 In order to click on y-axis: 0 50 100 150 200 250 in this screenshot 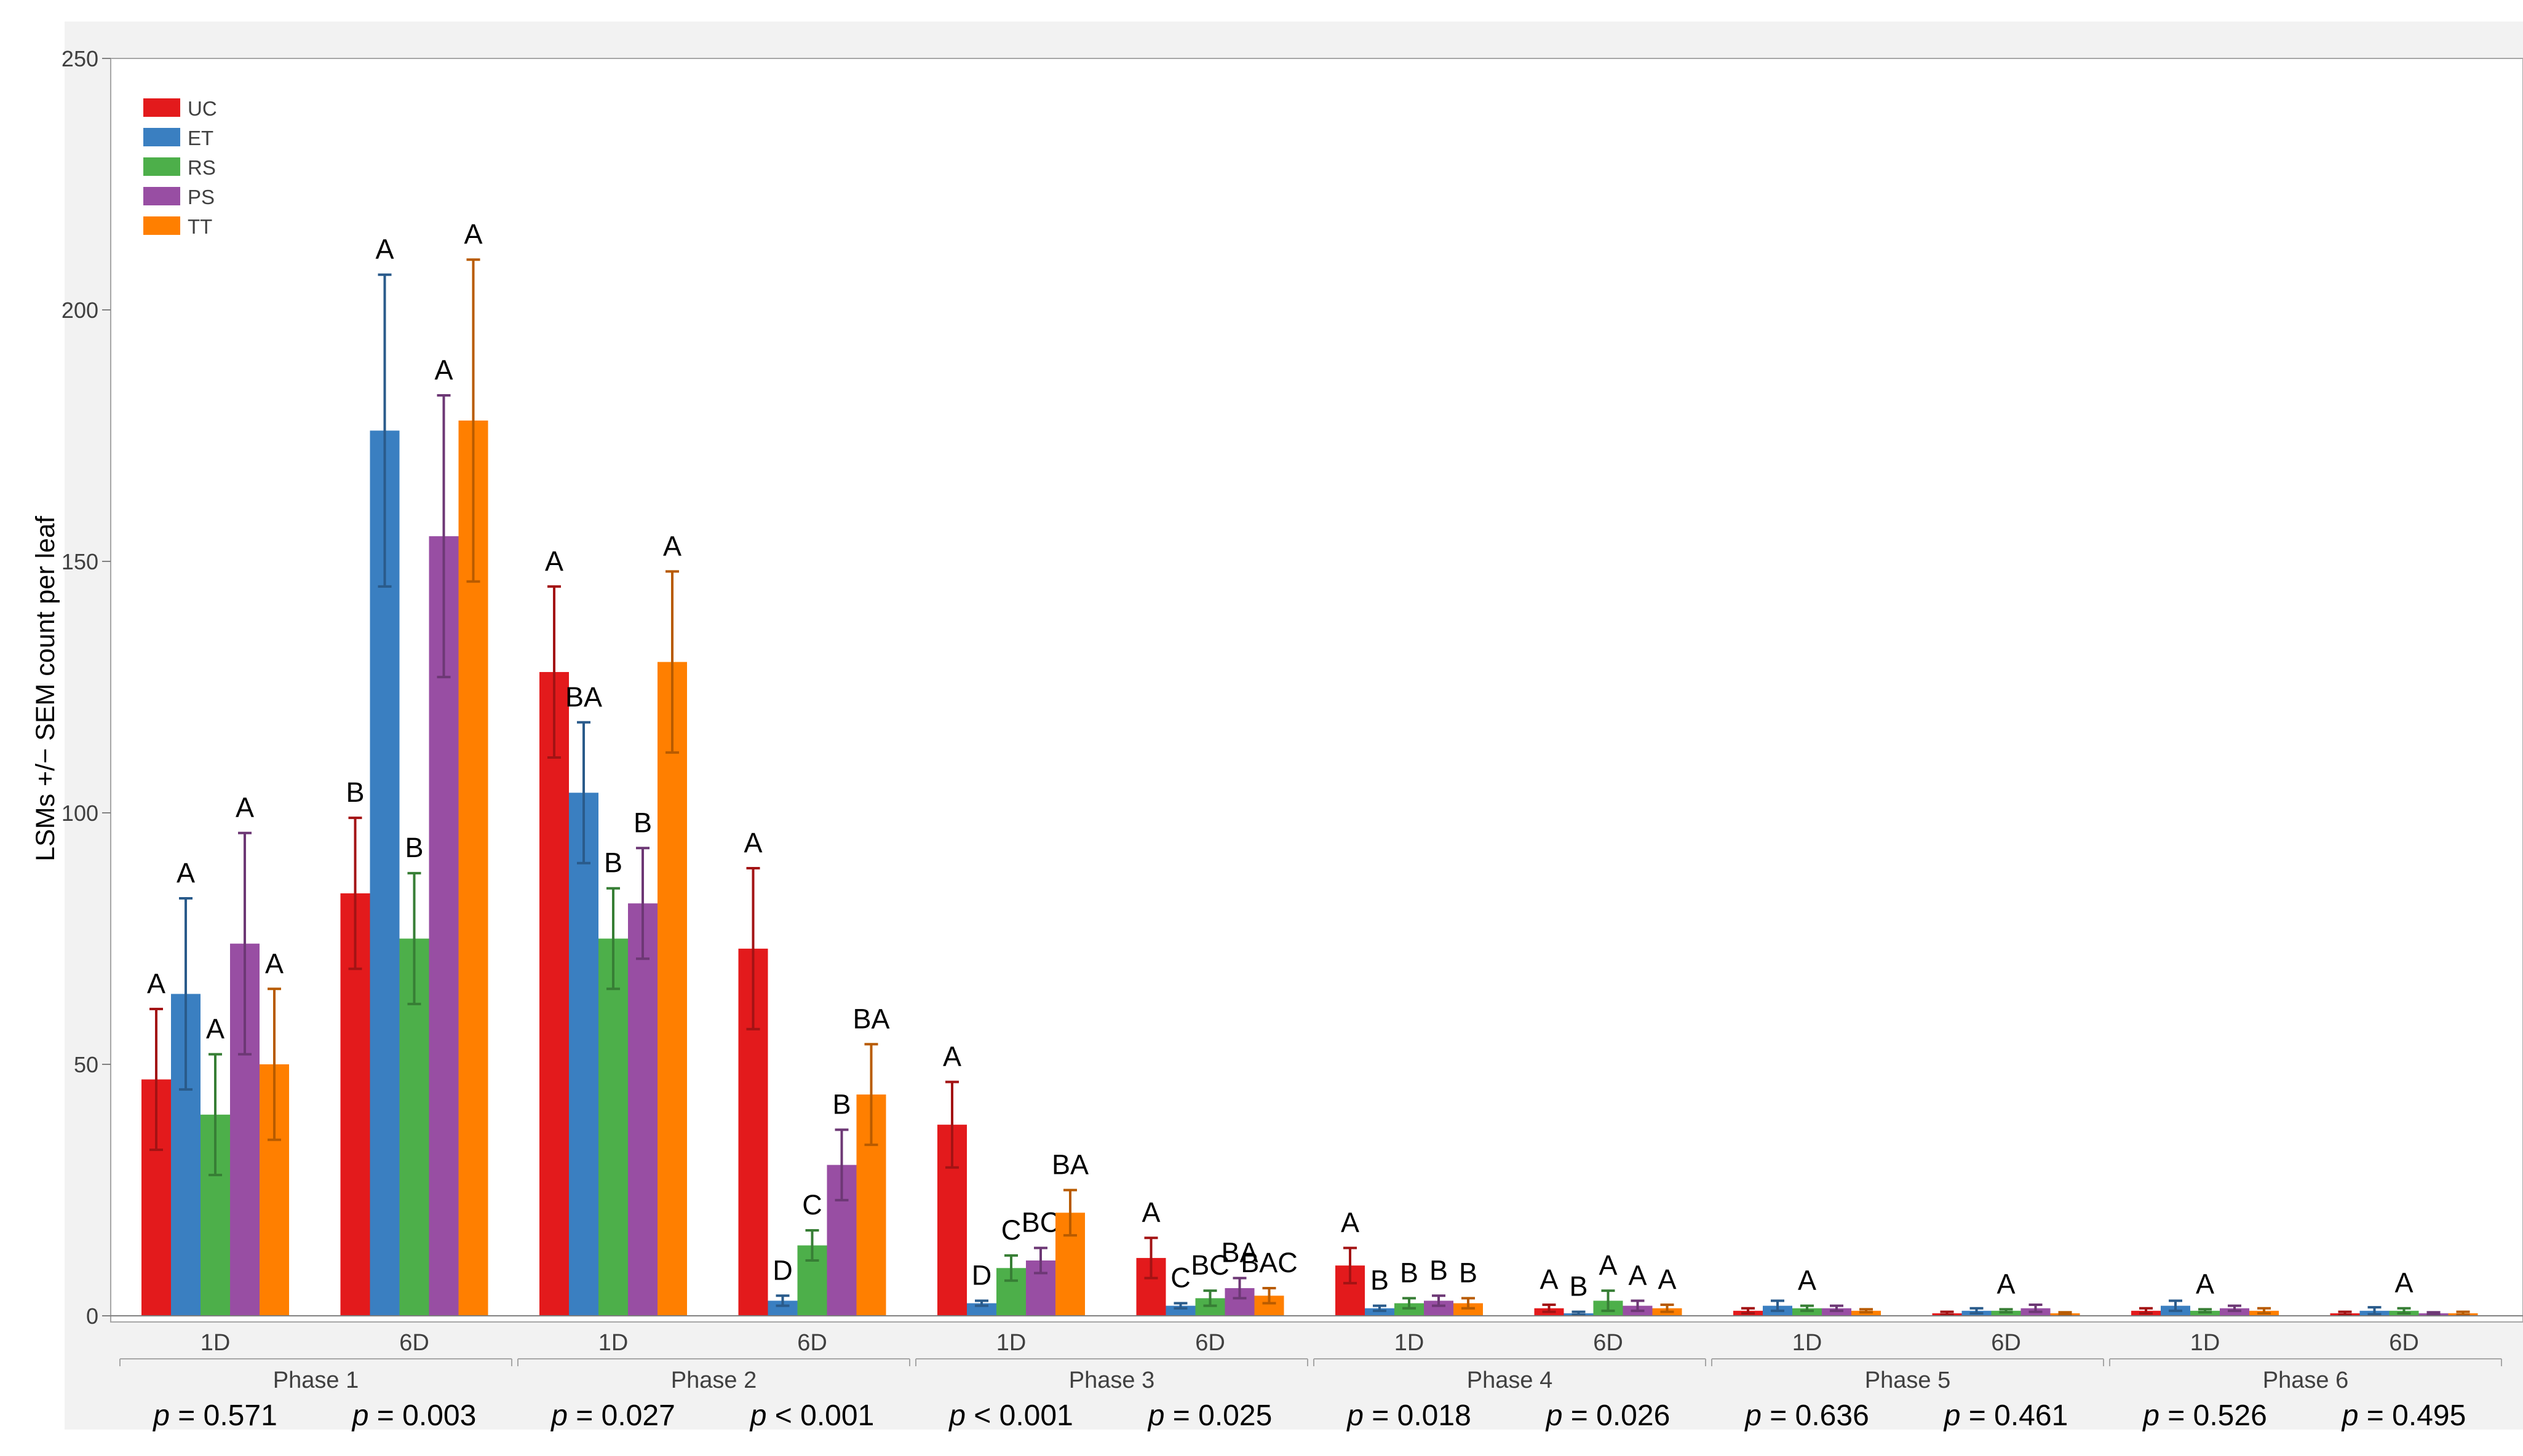, I will do `click(86, 687)`.